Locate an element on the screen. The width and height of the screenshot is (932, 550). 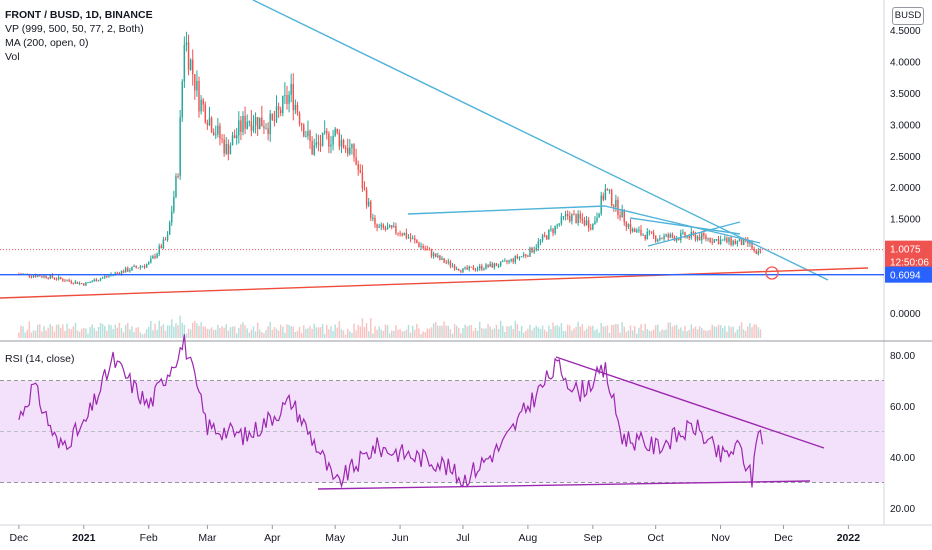
rsi-axis: 80.00 60.00 40.00 20.00 is located at coordinates (902, 433).